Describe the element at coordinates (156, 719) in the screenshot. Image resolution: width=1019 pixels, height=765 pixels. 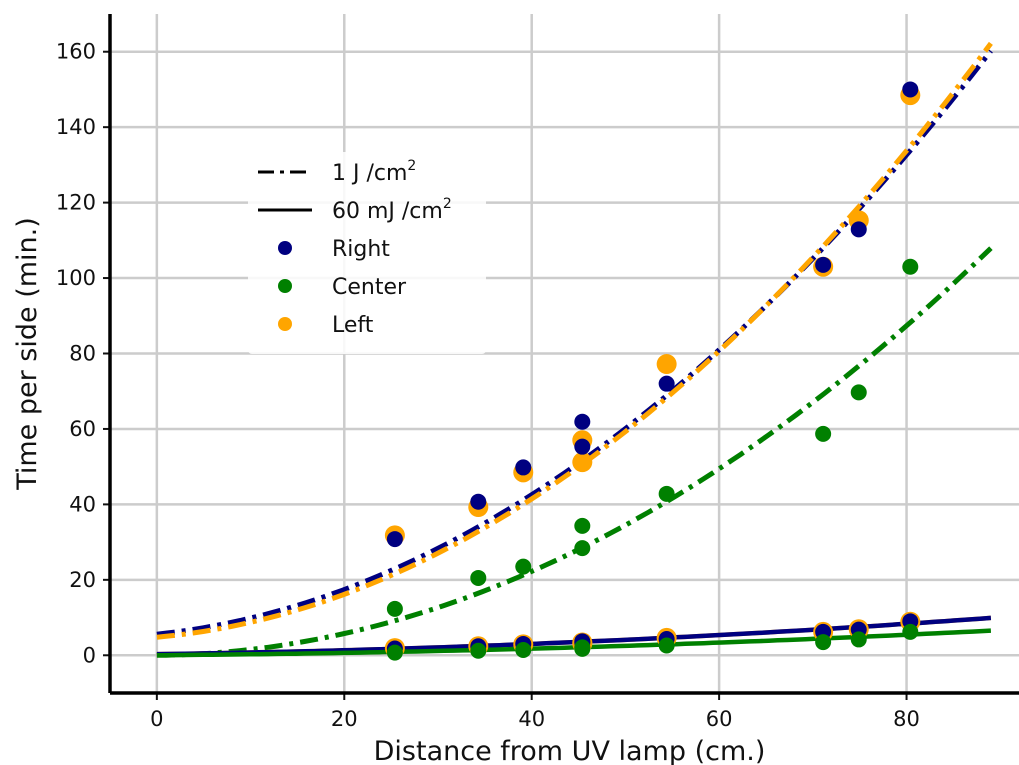
I see `x-tick-label: 0` at that location.